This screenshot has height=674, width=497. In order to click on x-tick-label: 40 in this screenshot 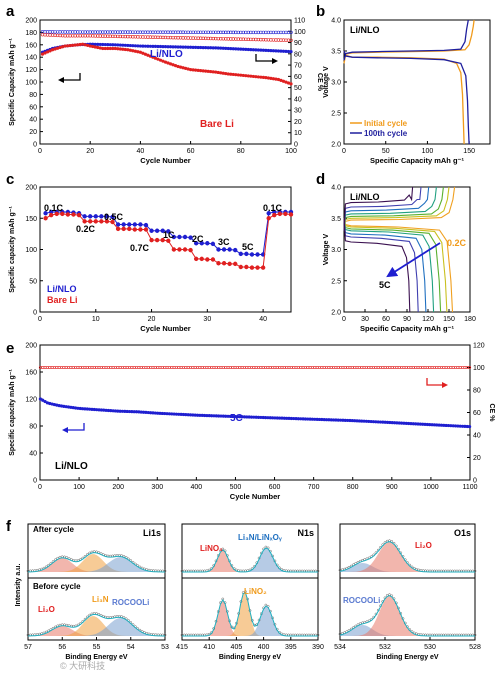, I will do `click(141, 151)`.